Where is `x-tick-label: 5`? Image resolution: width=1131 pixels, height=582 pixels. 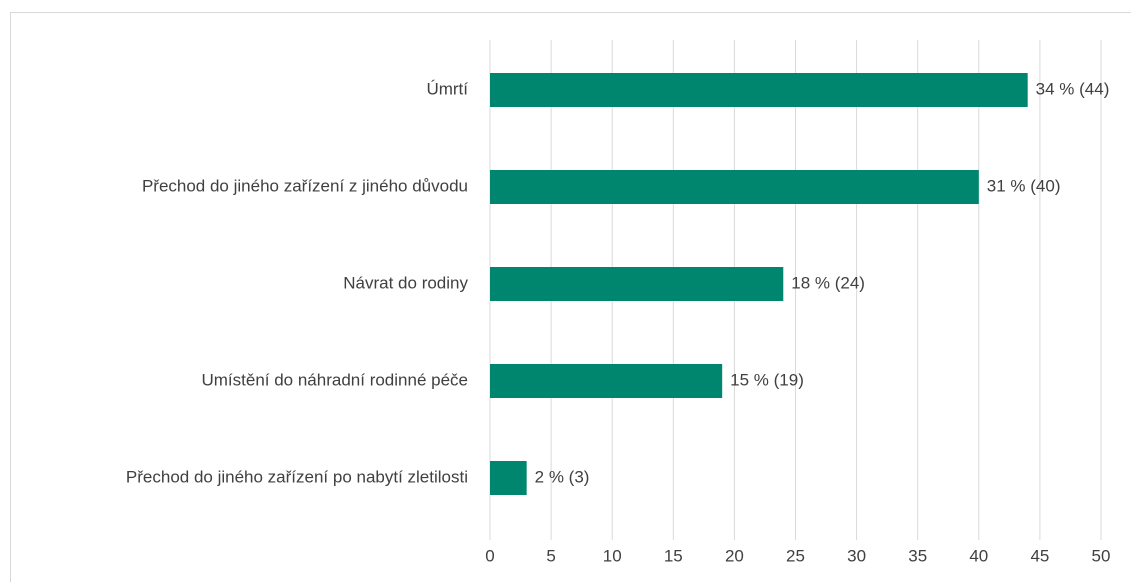
x-tick-label: 5 is located at coordinates (550, 555).